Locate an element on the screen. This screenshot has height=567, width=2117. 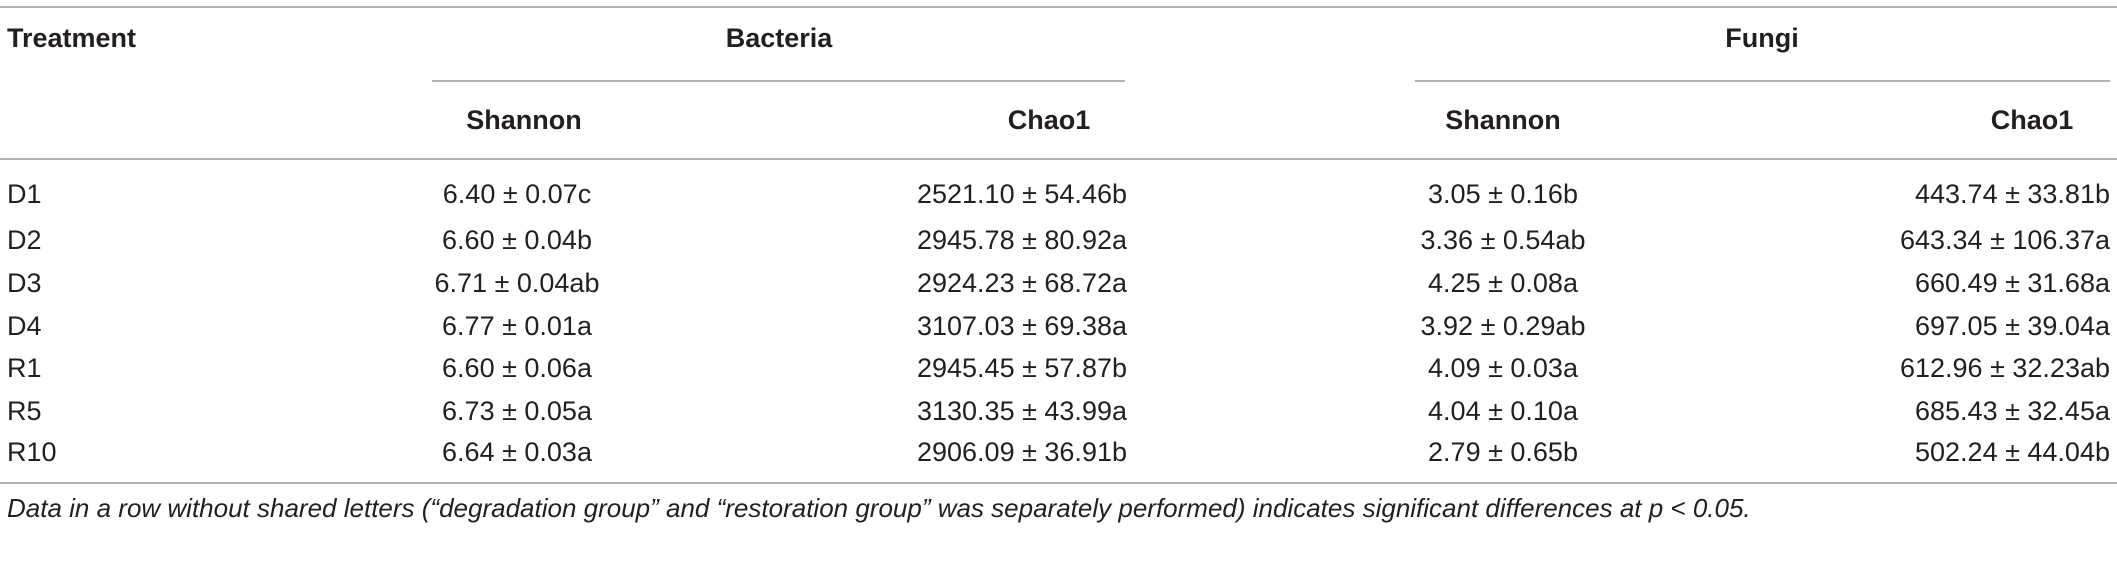
table-cell: 443.74 ± 33.81b is located at coordinates (2012, 194).